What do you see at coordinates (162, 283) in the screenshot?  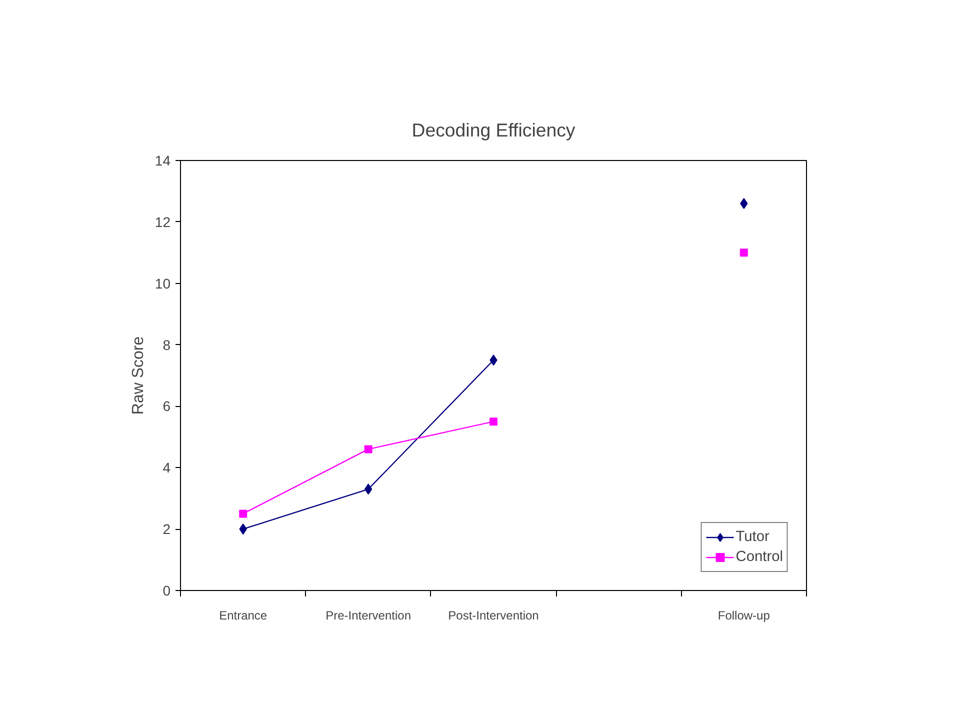 I see `y-tick-label: 10` at bounding box center [162, 283].